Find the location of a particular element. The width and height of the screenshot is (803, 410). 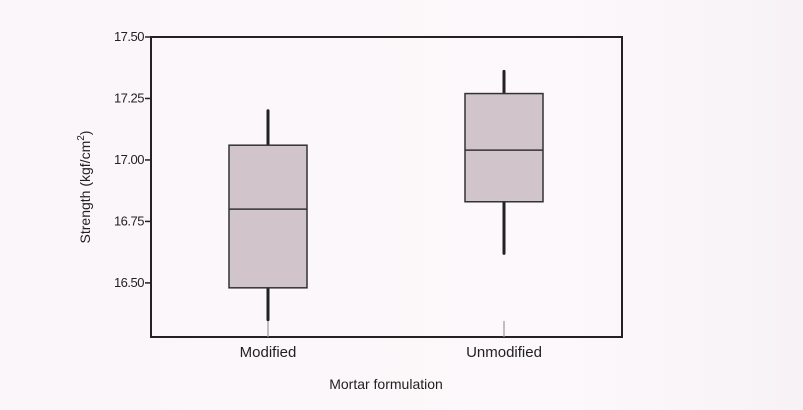

box-unmodified is located at coordinates (504, 162).